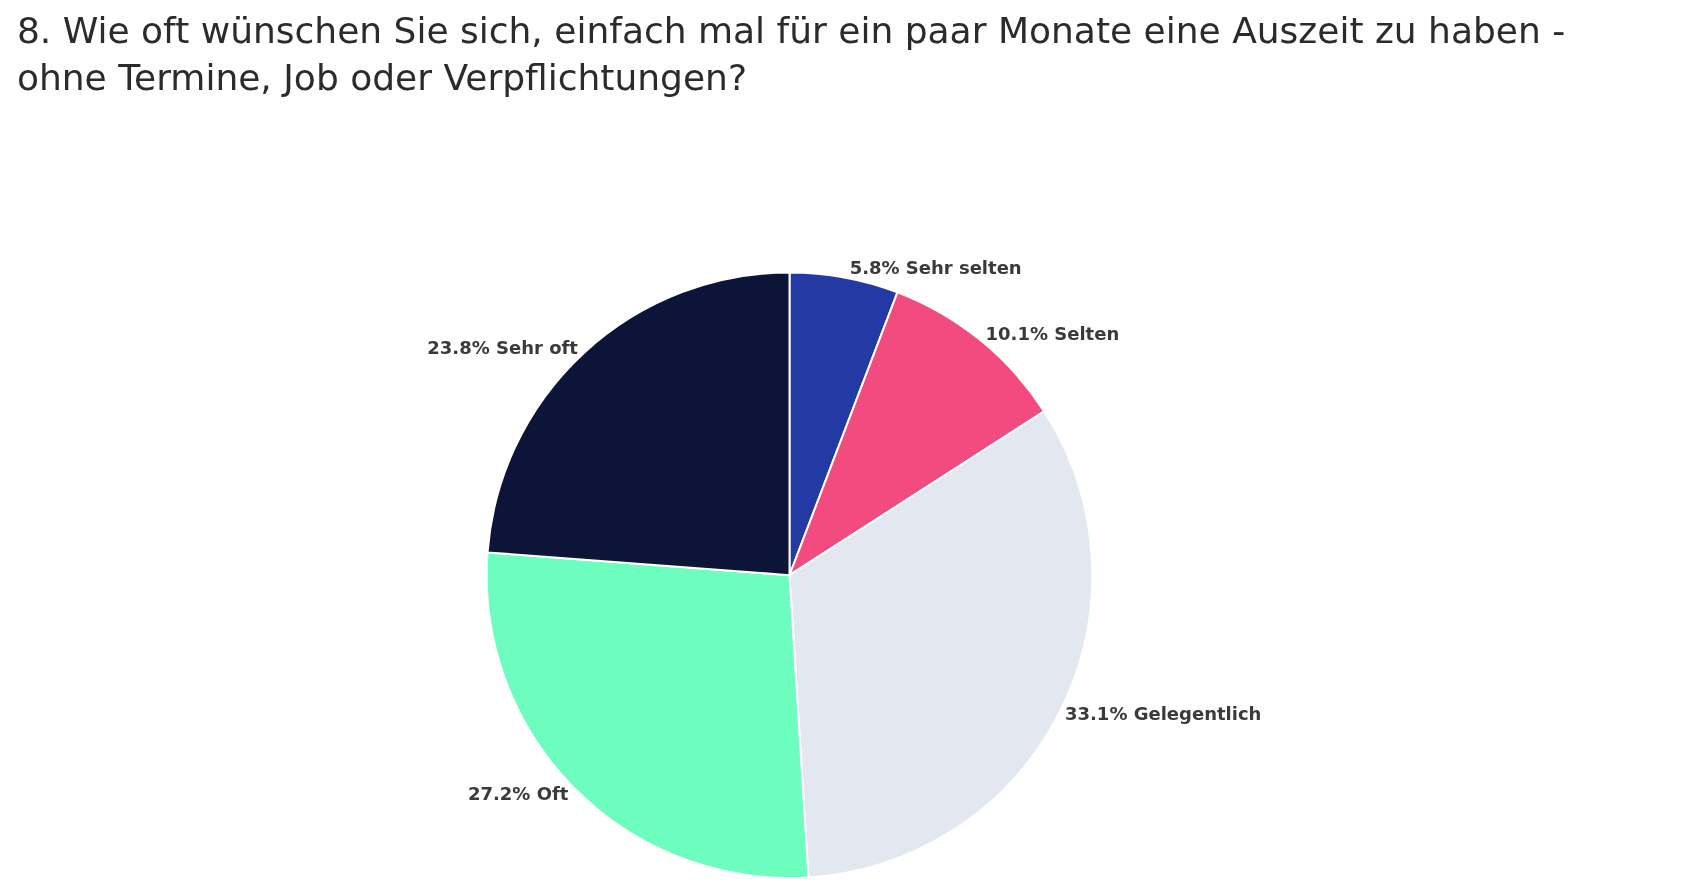  Describe the element at coordinates (503, 348) in the screenshot. I see `slice-label: 23.8% Sehr oft` at that location.